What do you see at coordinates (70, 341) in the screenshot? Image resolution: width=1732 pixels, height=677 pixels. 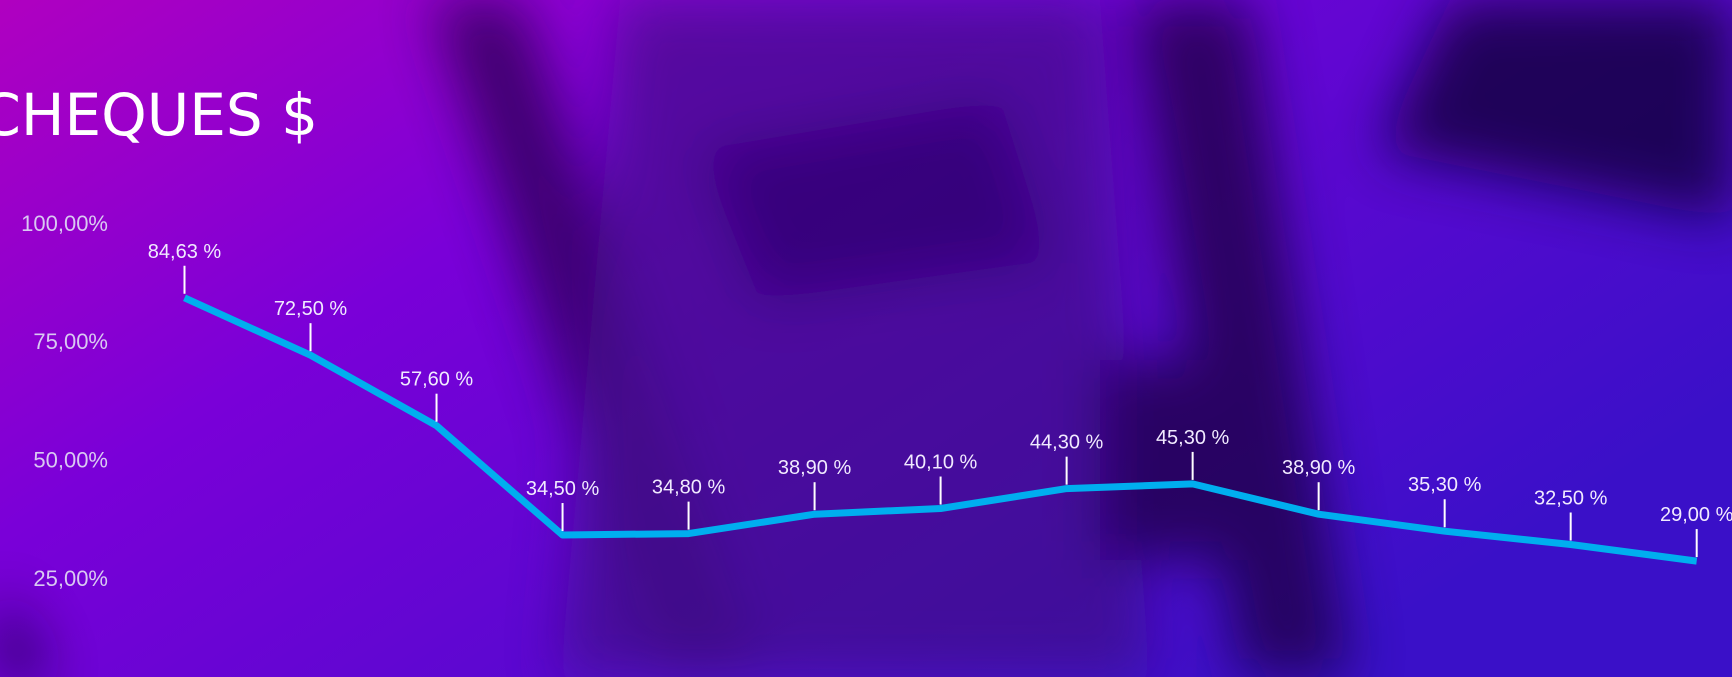 I see `y-tick-label: 75,00%` at bounding box center [70, 341].